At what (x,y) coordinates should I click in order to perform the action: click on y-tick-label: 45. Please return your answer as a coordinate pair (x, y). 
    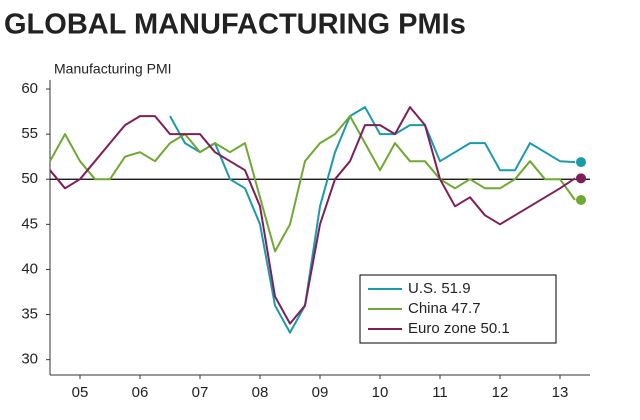
    Looking at the image, I should click on (29, 223).